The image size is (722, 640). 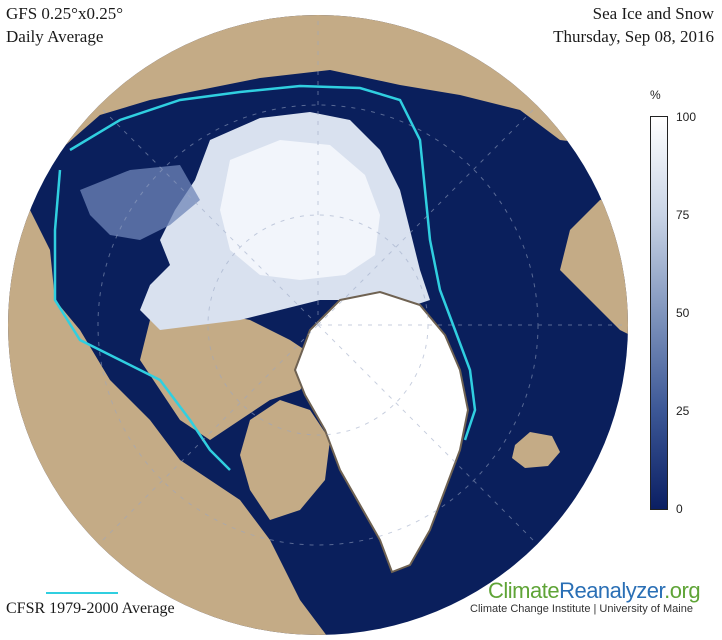 What do you see at coordinates (683, 215) in the screenshot?
I see `colorbar-tick-75: 75` at bounding box center [683, 215].